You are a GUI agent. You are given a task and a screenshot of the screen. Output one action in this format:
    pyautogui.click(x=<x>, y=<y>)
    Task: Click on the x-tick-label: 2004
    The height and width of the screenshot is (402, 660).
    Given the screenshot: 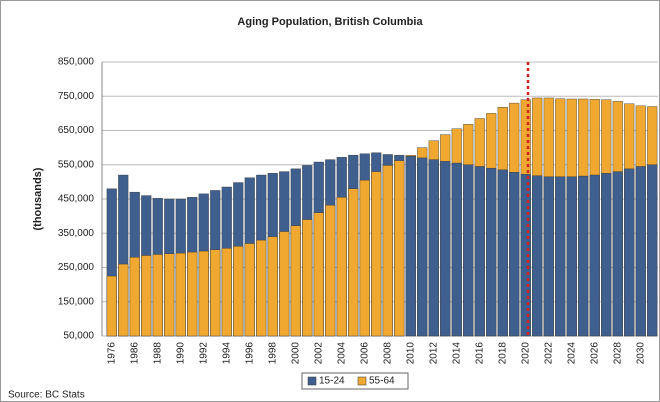 What is the action you would take?
    pyautogui.click(x=341, y=353)
    